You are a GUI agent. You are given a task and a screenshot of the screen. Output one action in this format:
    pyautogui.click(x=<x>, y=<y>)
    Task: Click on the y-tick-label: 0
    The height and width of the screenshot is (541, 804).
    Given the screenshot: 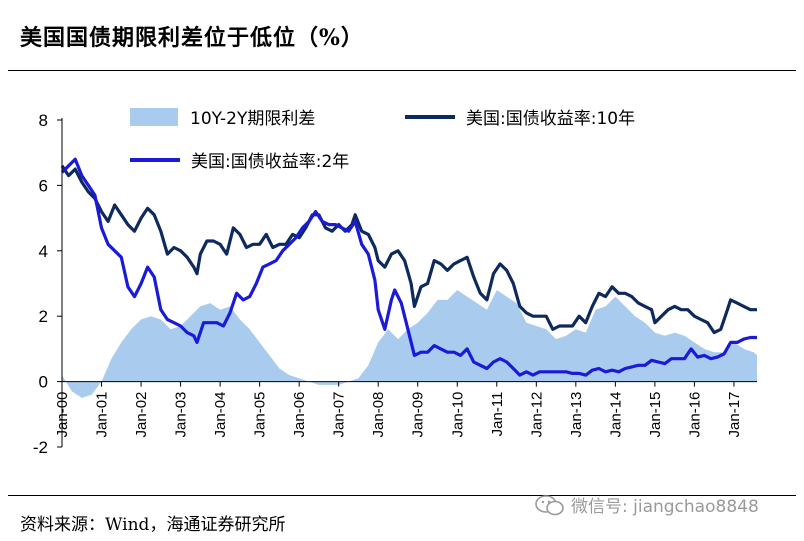 What is the action you would take?
    pyautogui.click(x=43, y=382)
    